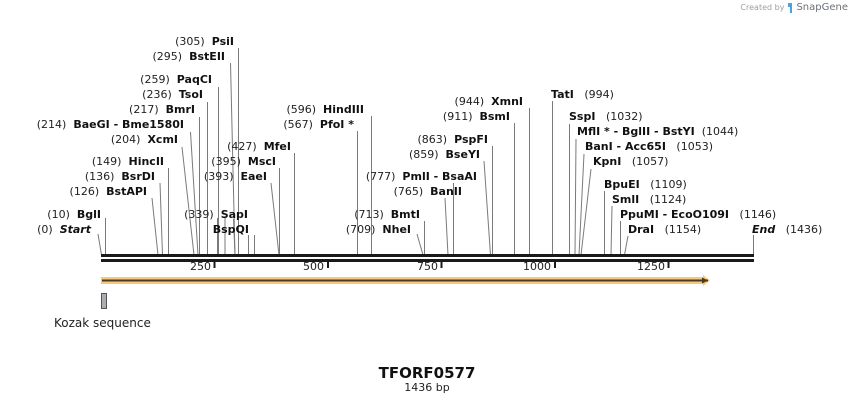 The width and height of the screenshot is (854, 404). I want to click on site-PfoI: (567) PfoI *, so click(318, 124).